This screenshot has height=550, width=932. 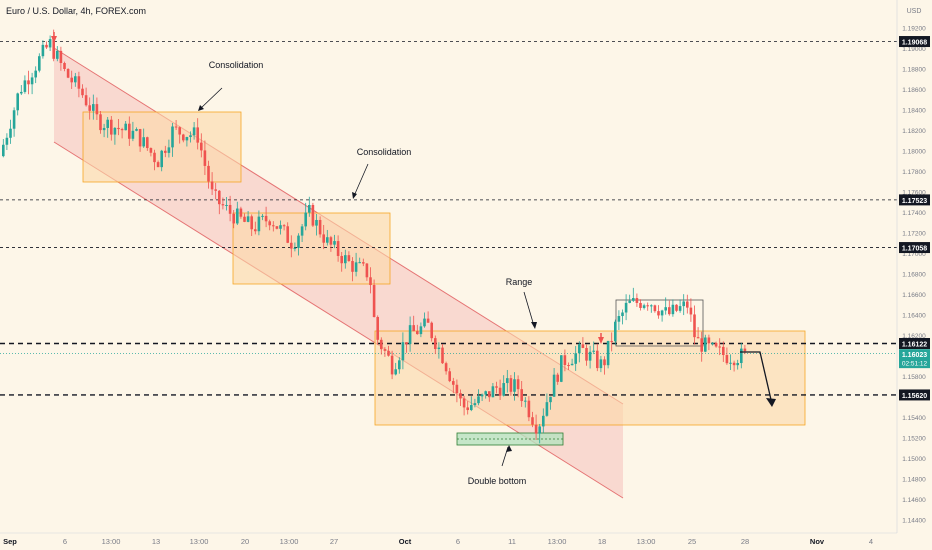 What do you see at coordinates (914, 359) in the screenshot?
I see `last-price-tag` at bounding box center [914, 359].